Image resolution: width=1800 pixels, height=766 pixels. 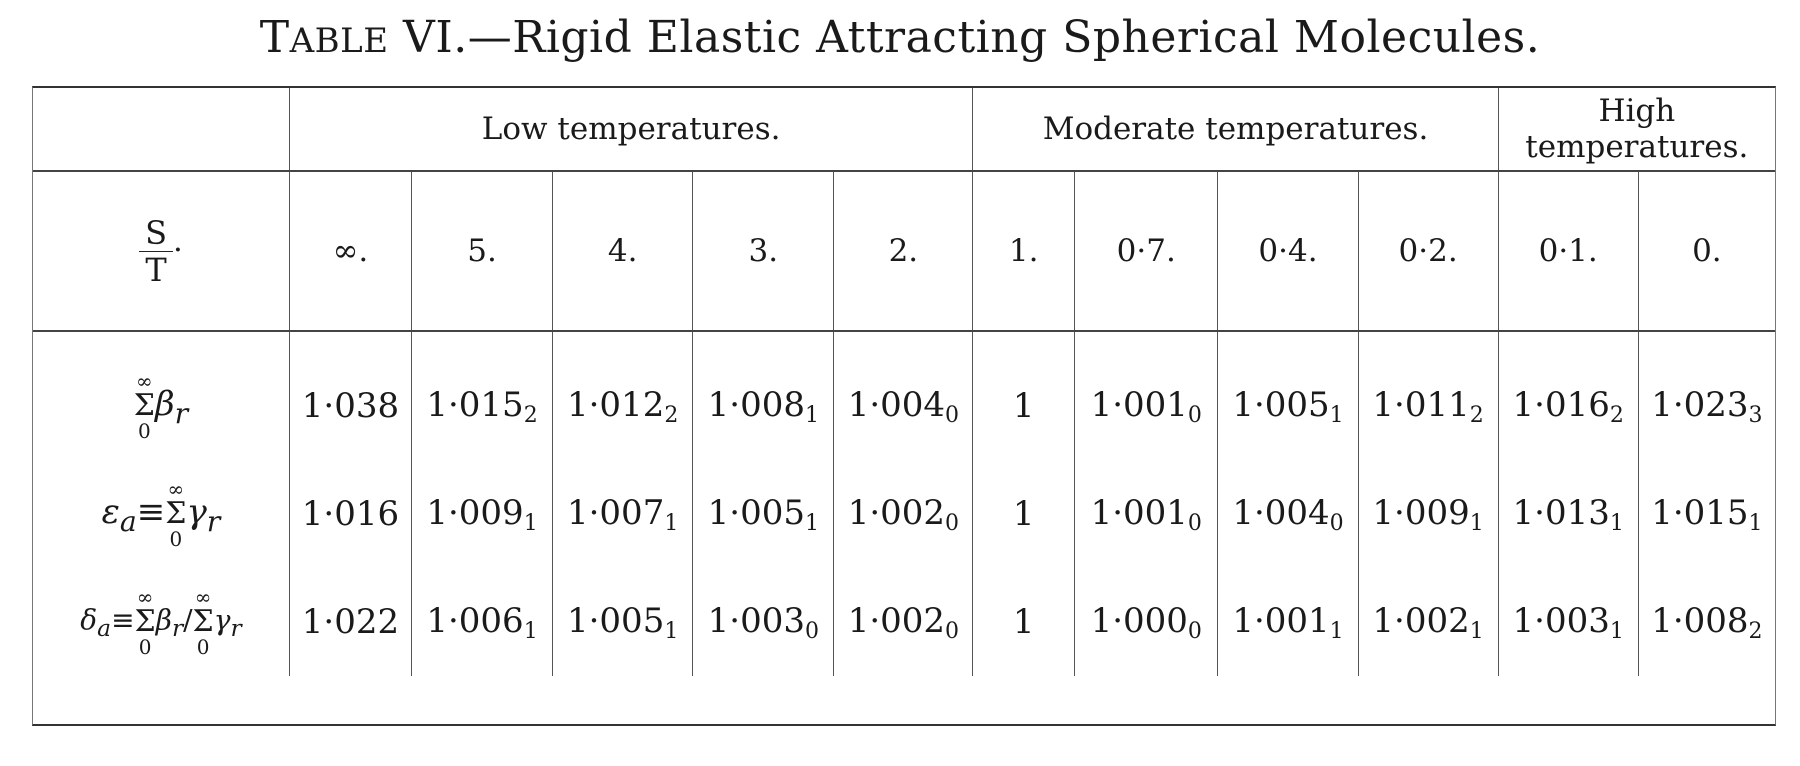 What do you see at coordinates (1568, 514) in the screenshot?
I see `table-cell: 1·0131` at bounding box center [1568, 514].